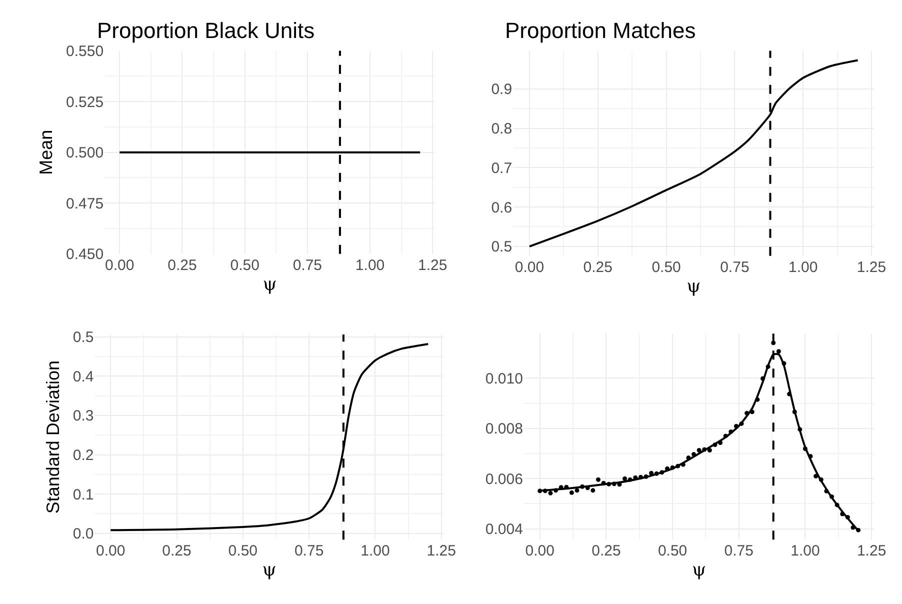 The width and height of the screenshot is (902, 604). Describe the element at coordinates (85, 51) in the screenshot. I see `y-tick-label: 0.550` at that location.